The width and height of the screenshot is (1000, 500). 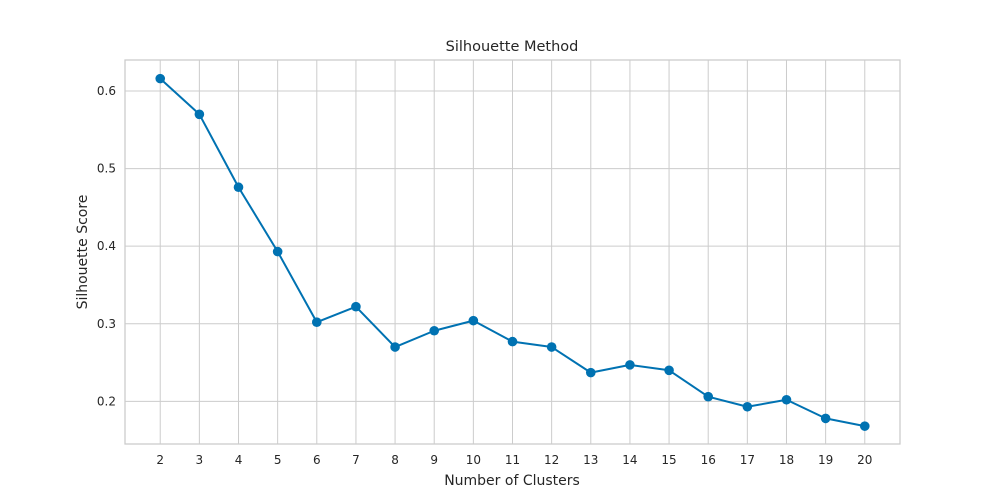 What do you see at coordinates (708, 460) in the screenshot?
I see `x-tick-label: 16` at bounding box center [708, 460].